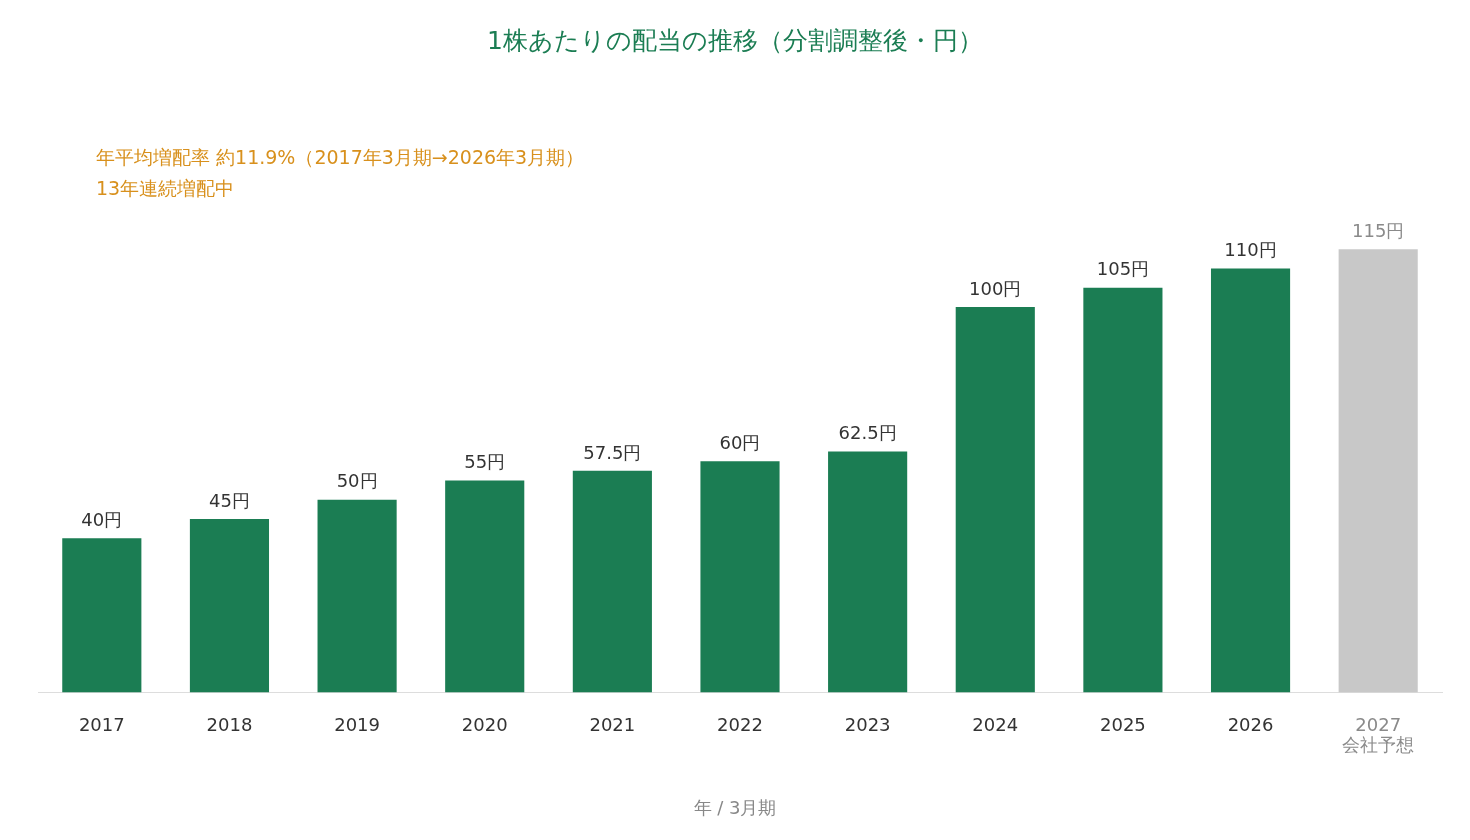  What do you see at coordinates (735, 808) in the screenshot?
I see `x-axis-title: 年 / 3月期` at bounding box center [735, 808].